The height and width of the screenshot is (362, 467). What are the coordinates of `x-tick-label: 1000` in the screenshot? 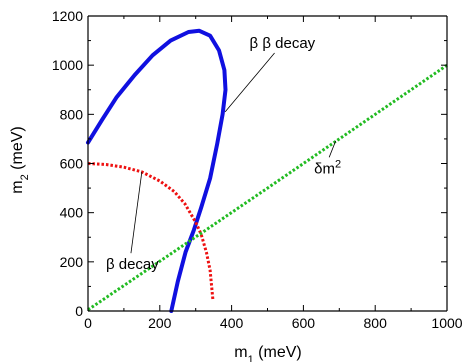 It's located at (446, 323).